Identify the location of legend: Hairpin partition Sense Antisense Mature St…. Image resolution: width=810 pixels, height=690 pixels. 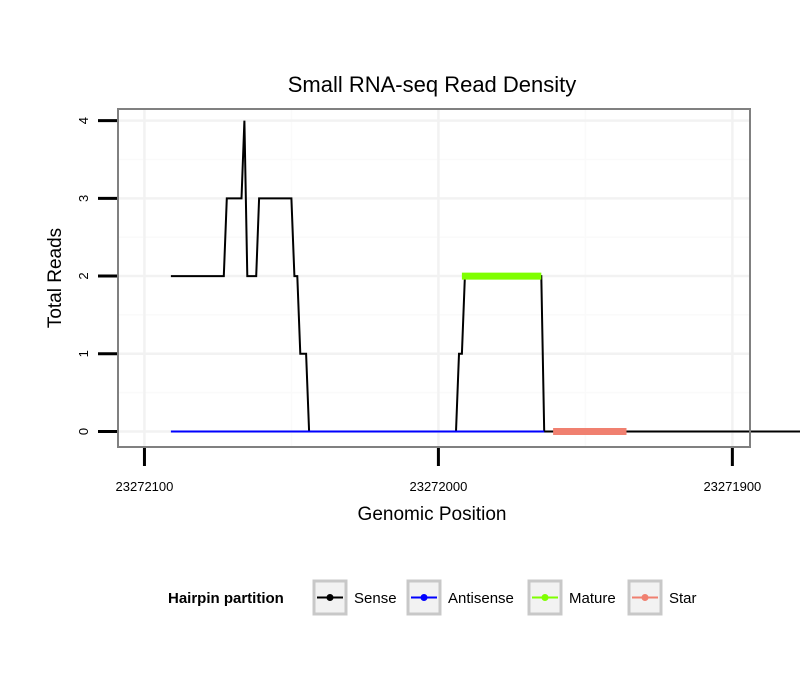
(432, 597).